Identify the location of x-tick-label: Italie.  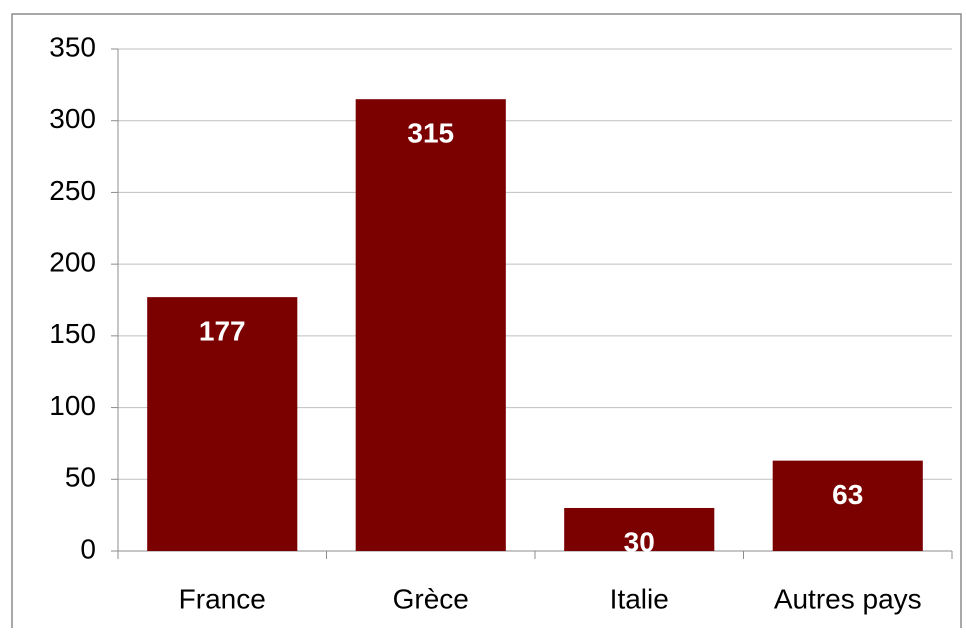
(639, 598).